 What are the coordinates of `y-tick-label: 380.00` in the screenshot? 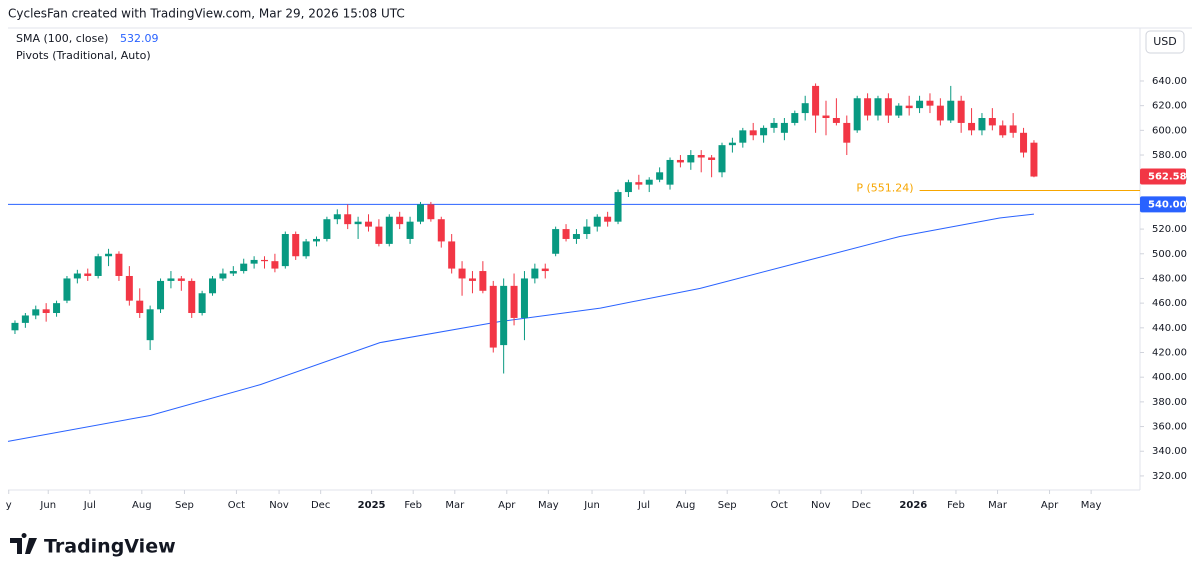 It's located at (1169, 402).